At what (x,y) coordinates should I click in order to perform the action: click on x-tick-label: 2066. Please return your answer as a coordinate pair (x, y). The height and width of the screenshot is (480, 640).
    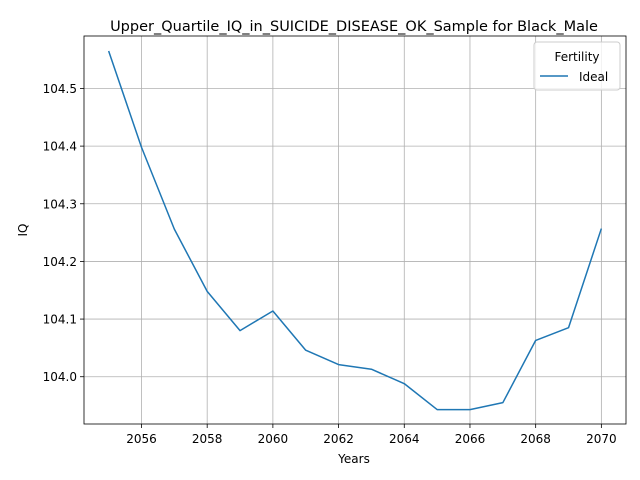
    Looking at the image, I should click on (470, 439).